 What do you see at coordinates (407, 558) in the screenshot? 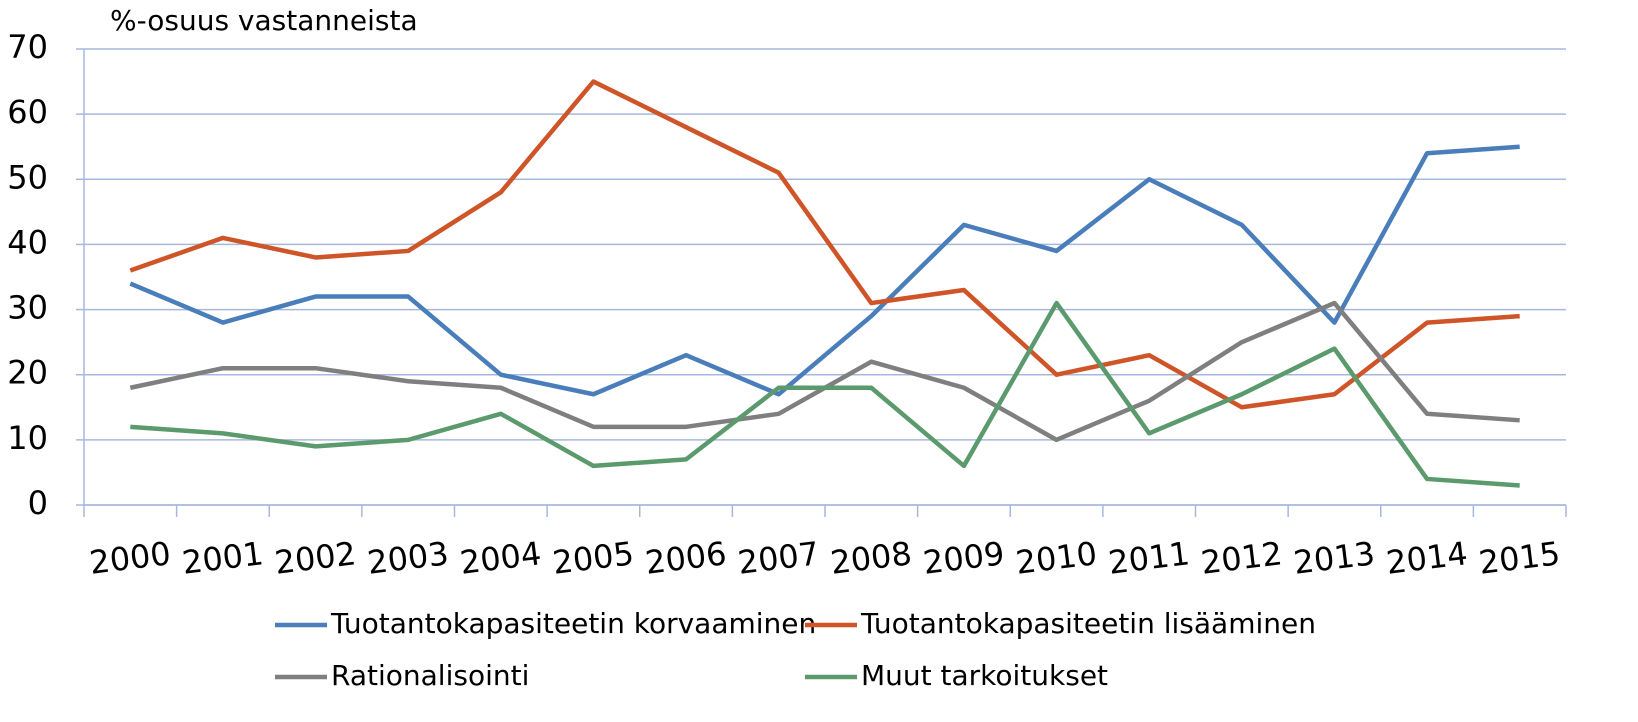
I see `x-tick-label: 2003` at bounding box center [407, 558].